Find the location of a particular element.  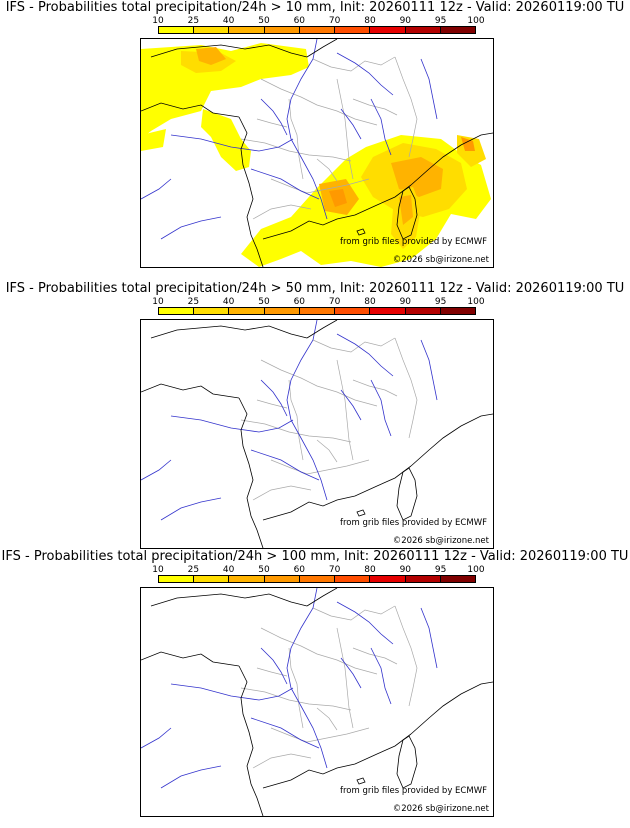

colorbar-label: 60 is located at coordinates (299, 302).